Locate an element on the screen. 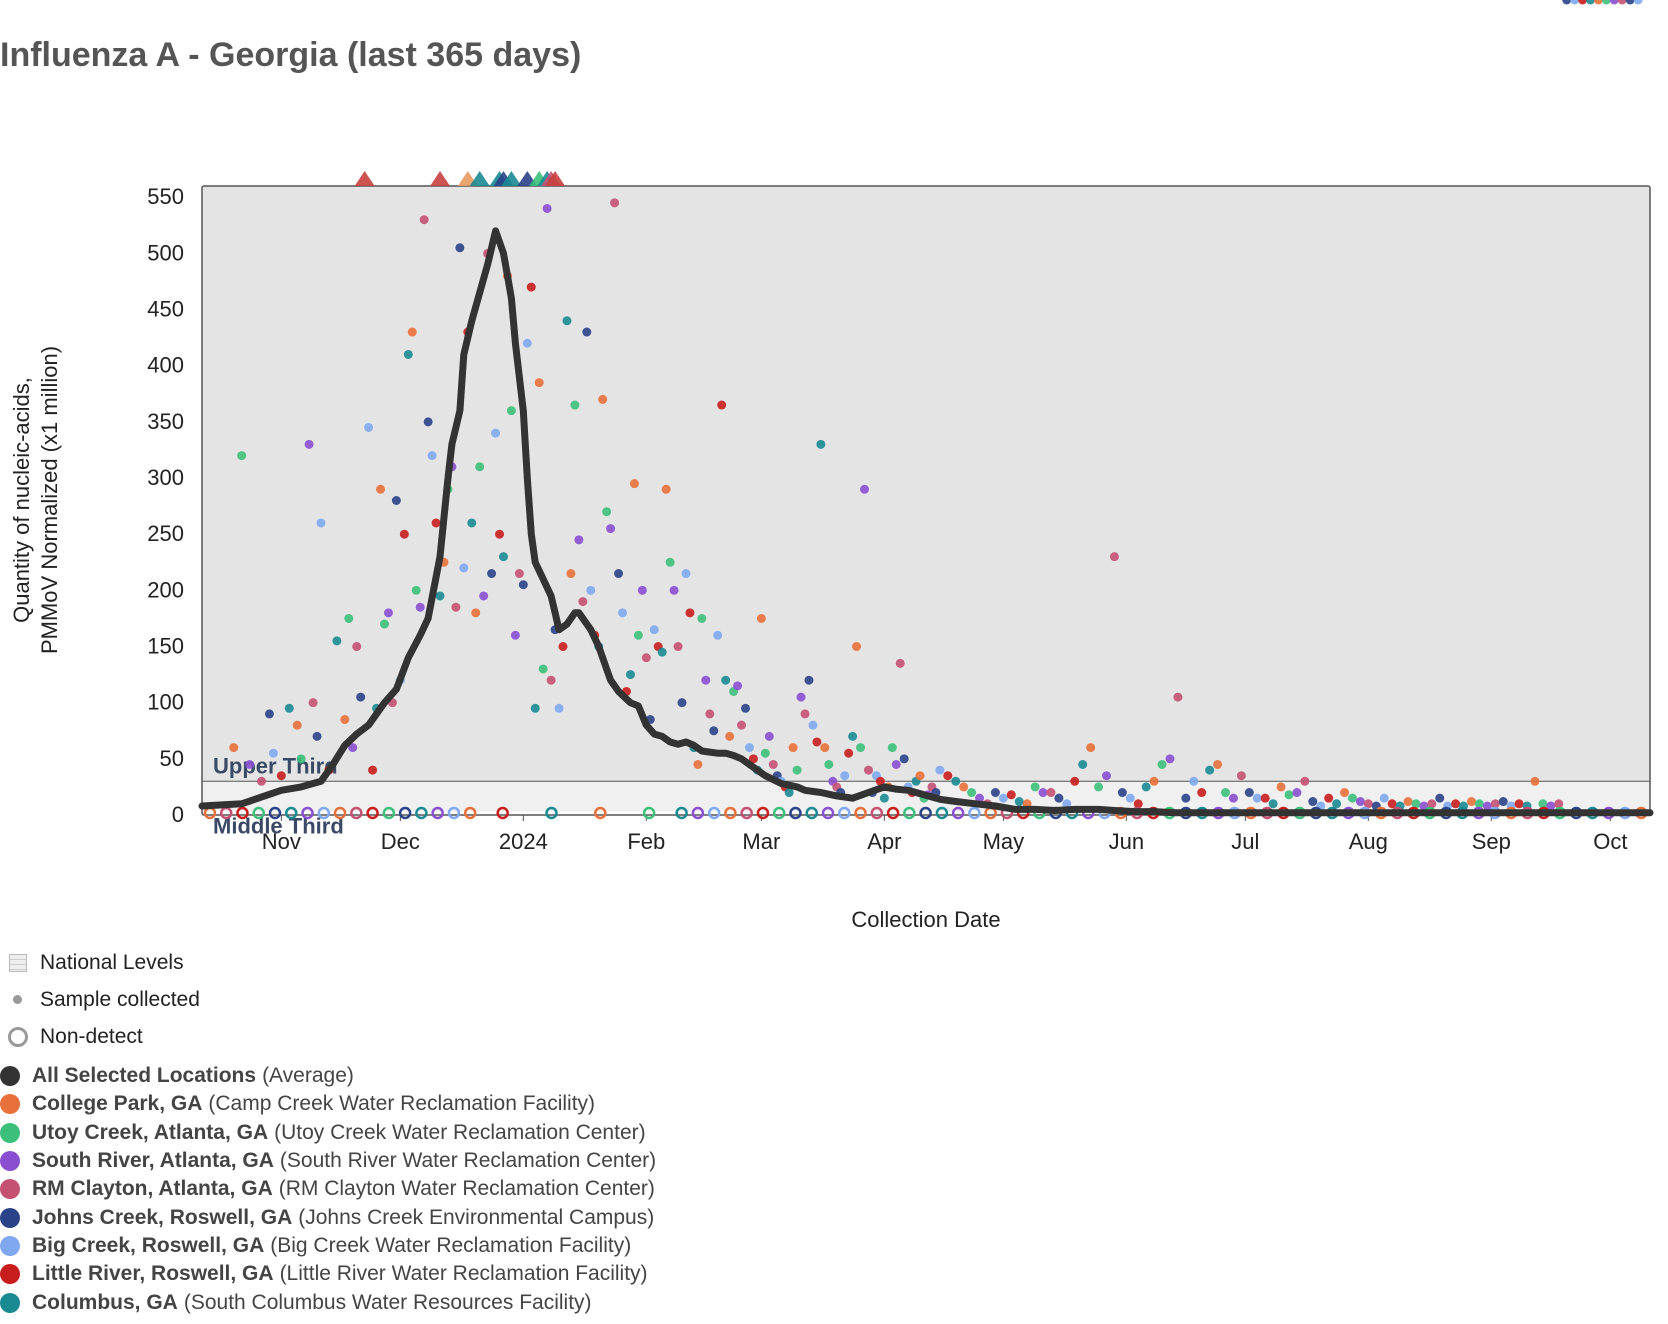 The height and width of the screenshot is (1324, 1668). legend-location-item: All Selected Locations (Average) is located at coordinates (328, 1076).